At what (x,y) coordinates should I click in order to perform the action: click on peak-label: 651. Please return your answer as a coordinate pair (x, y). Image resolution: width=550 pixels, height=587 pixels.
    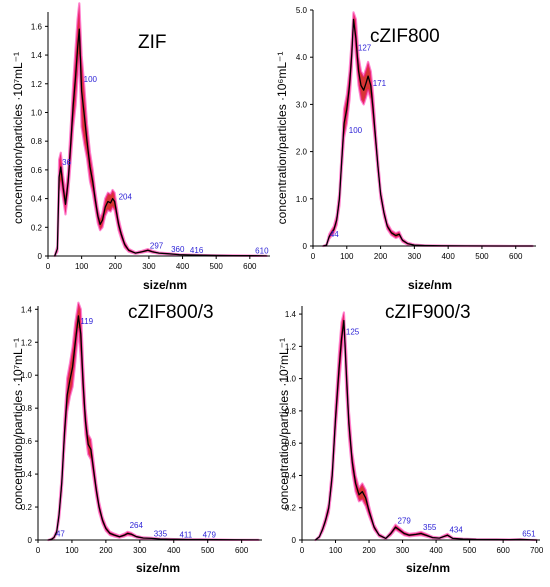
    Looking at the image, I should click on (529, 533).